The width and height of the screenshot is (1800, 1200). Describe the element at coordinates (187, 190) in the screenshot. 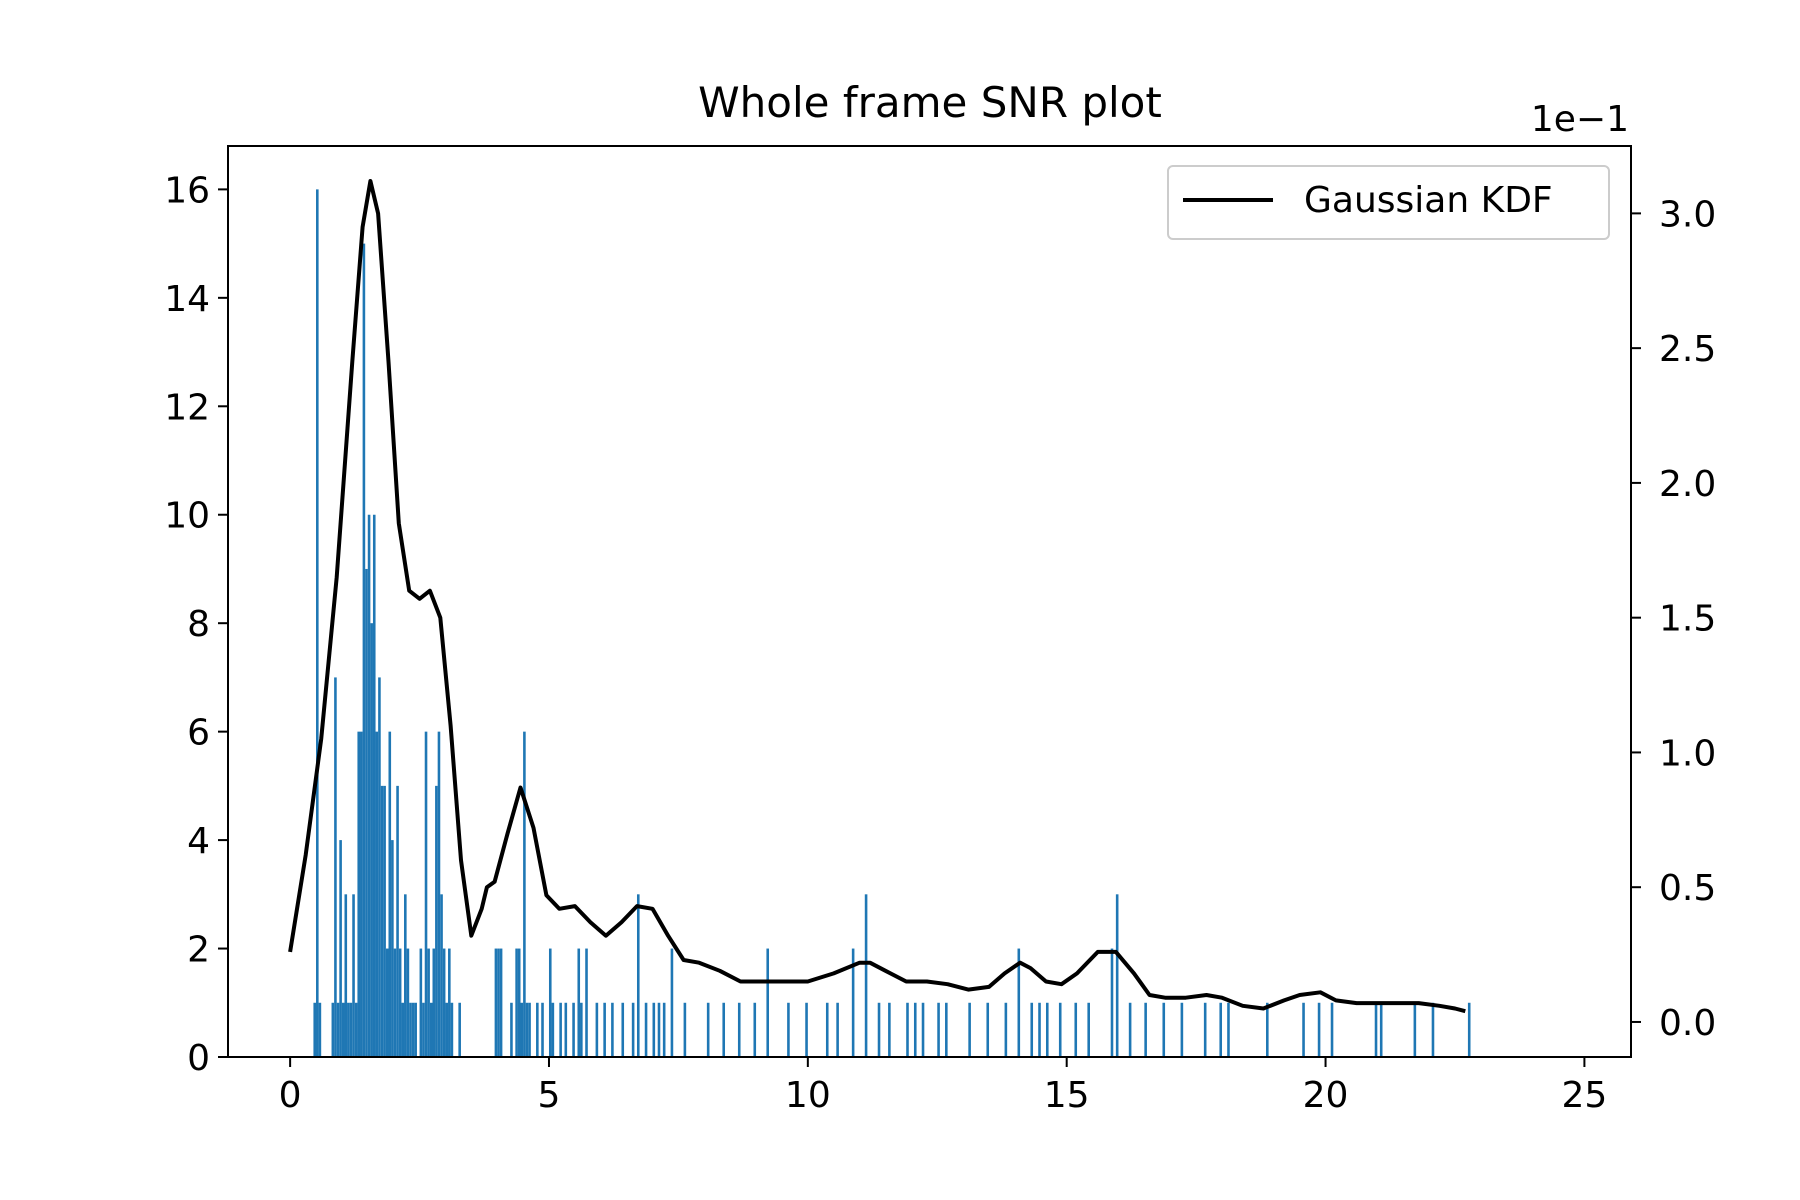

I see `y-tick-label: 16` at that location.